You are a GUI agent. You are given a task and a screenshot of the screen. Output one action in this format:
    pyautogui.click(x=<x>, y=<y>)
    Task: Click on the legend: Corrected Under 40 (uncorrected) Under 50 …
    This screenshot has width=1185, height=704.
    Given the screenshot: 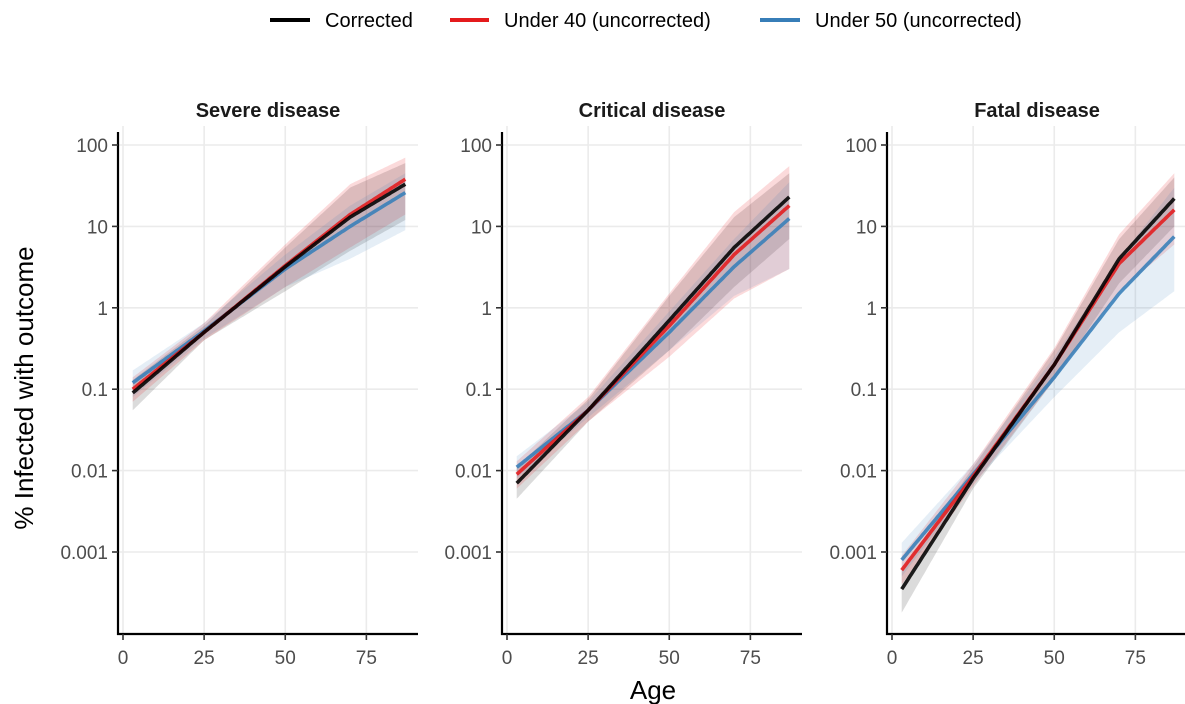 What is the action you would take?
    pyautogui.click(x=646, y=21)
    